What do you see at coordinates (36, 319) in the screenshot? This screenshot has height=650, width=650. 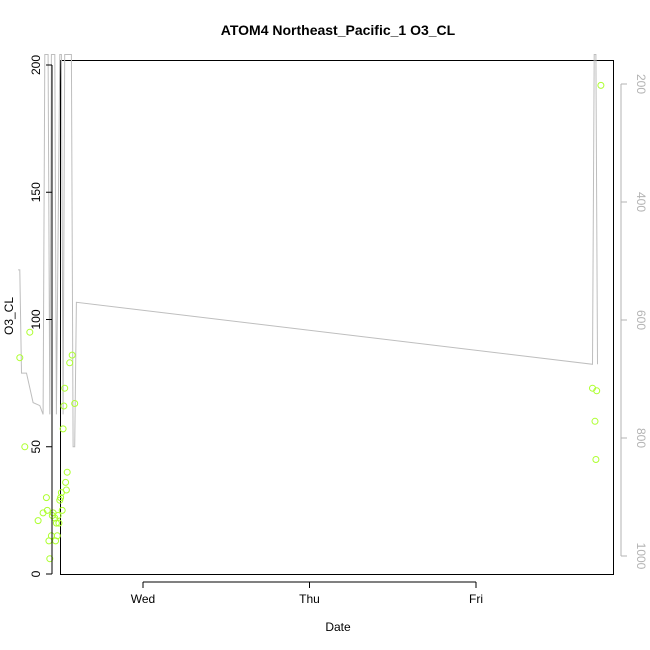 I see `y-tick-label: 100` at bounding box center [36, 319].